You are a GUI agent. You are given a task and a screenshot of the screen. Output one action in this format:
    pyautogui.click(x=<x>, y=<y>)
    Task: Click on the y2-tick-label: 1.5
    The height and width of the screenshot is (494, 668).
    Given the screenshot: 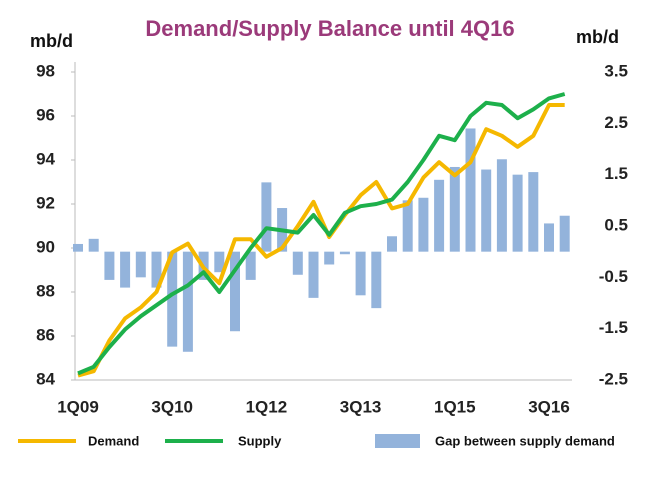 What is the action you would take?
    pyautogui.click(x=616, y=173)
    